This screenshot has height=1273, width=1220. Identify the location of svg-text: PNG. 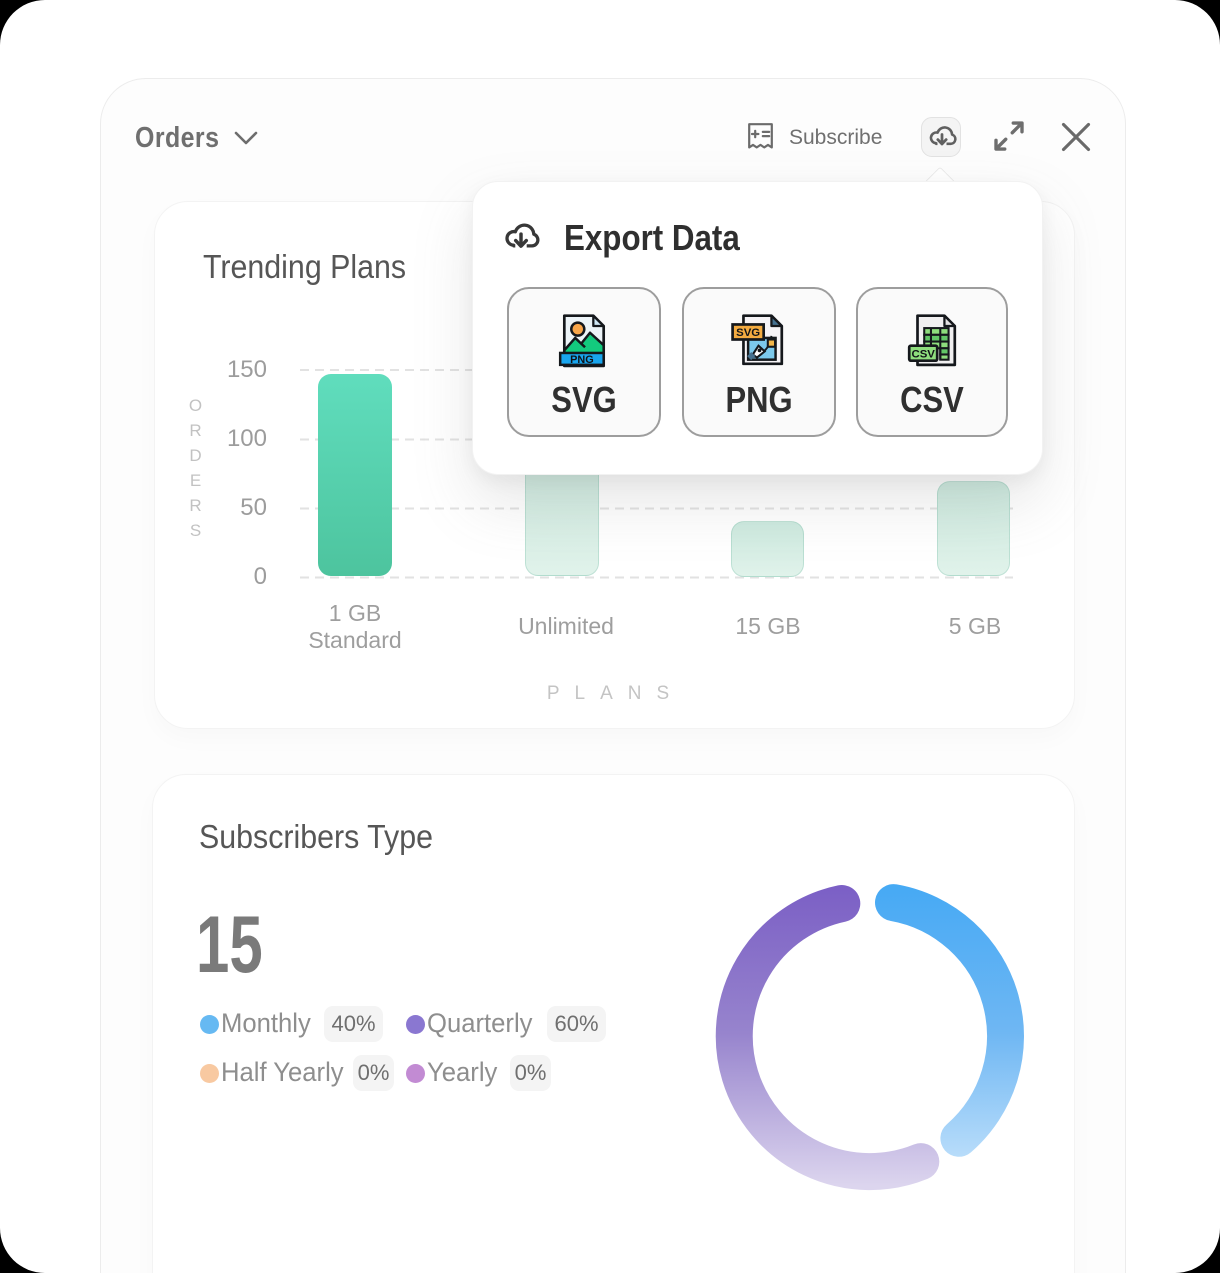
(582, 360).